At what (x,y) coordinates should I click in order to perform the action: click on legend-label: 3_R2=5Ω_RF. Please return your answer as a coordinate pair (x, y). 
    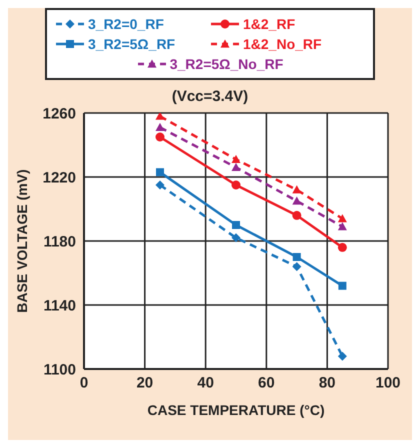
    Looking at the image, I should click on (132, 44).